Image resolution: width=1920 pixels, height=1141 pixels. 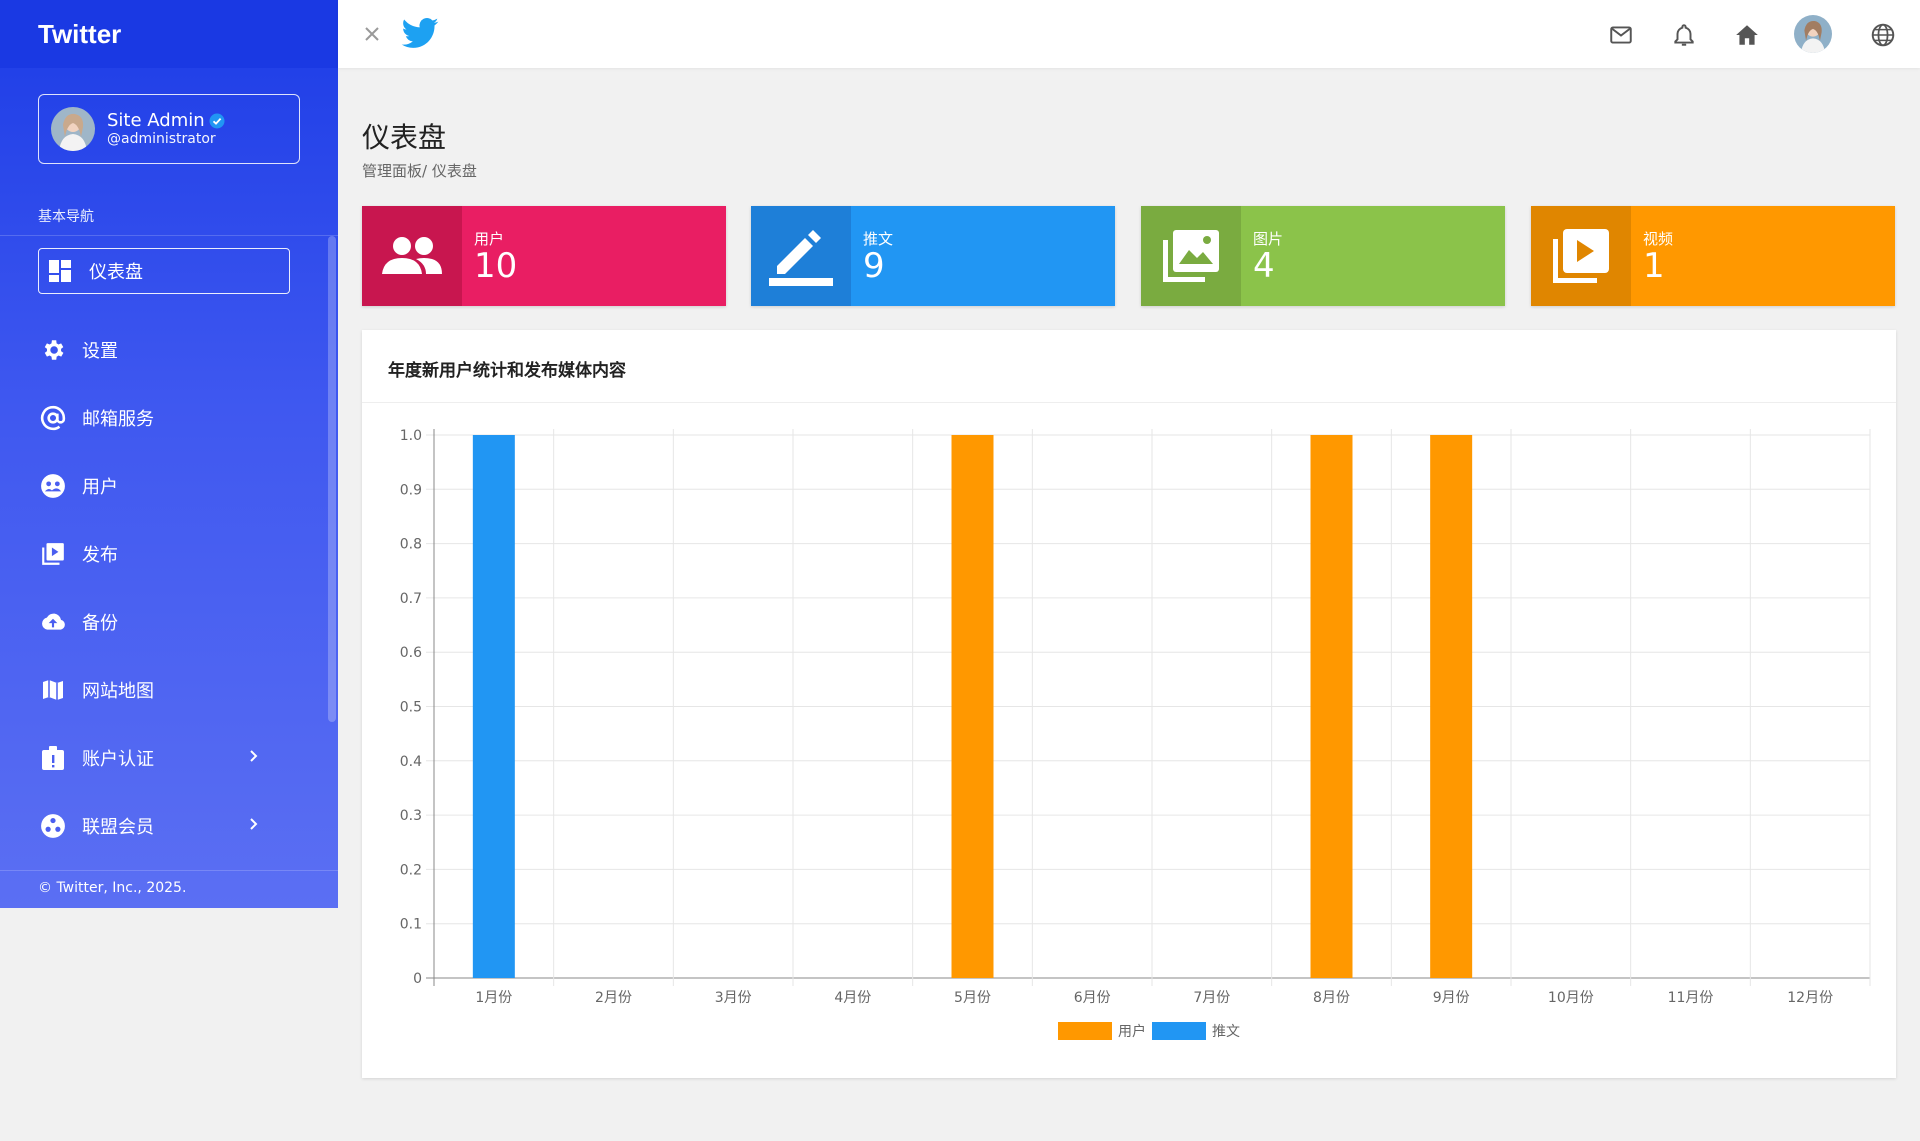 I want to click on page-title: 仪表盘, so click(x=404, y=137).